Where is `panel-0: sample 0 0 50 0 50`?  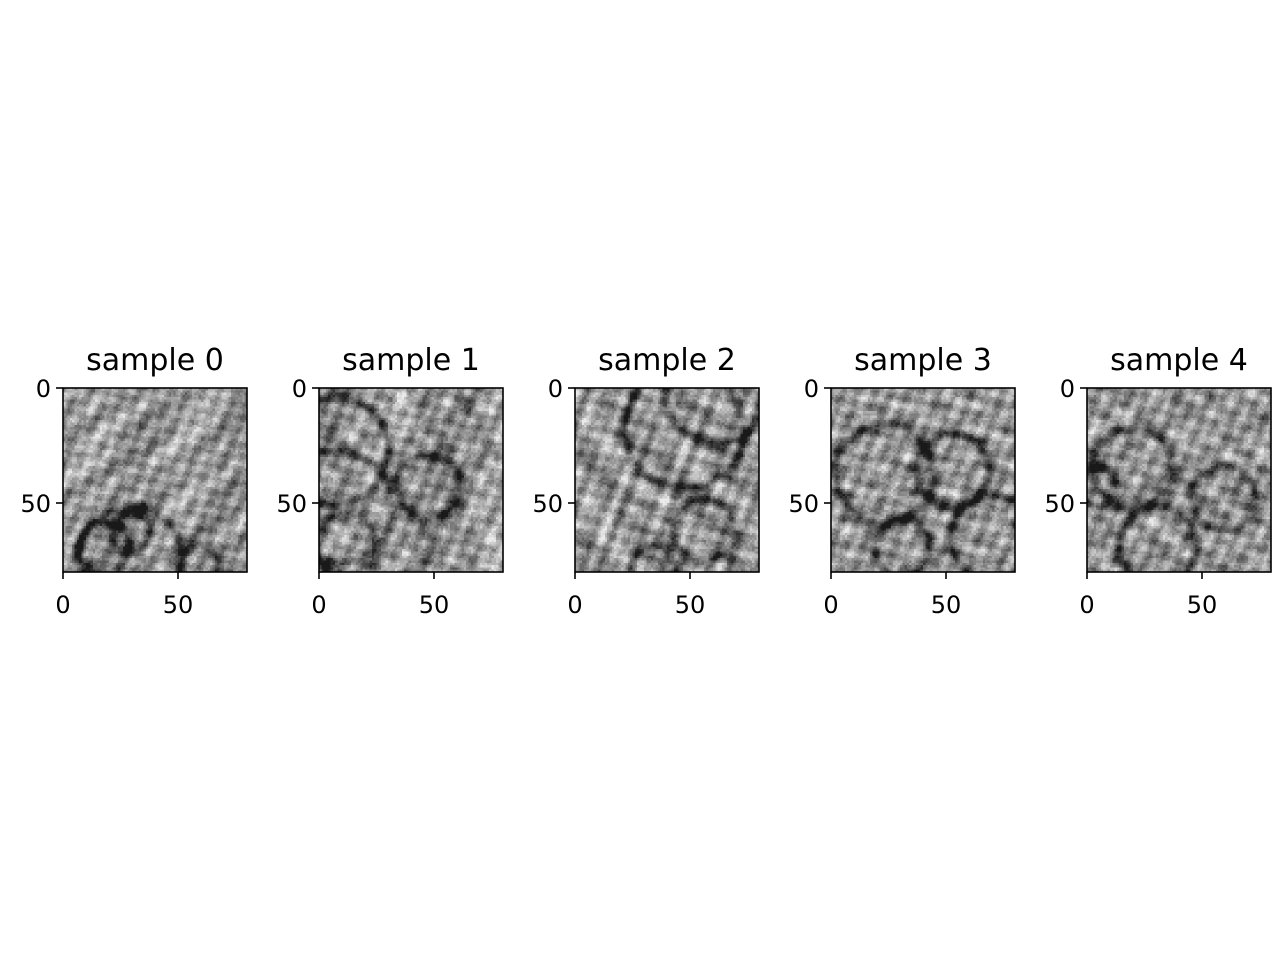 panel-0: sample 0 0 50 0 50 is located at coordinates (134, 481).